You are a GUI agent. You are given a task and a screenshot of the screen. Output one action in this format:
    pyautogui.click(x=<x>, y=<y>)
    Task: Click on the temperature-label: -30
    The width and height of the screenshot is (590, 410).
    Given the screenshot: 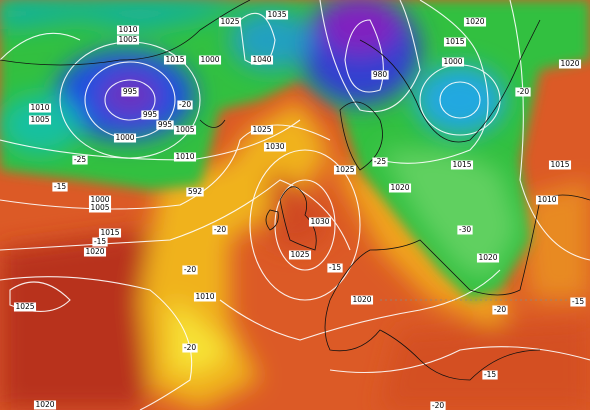 What is the action you would take?
    pyautogui.click(x=465, y=229)
    